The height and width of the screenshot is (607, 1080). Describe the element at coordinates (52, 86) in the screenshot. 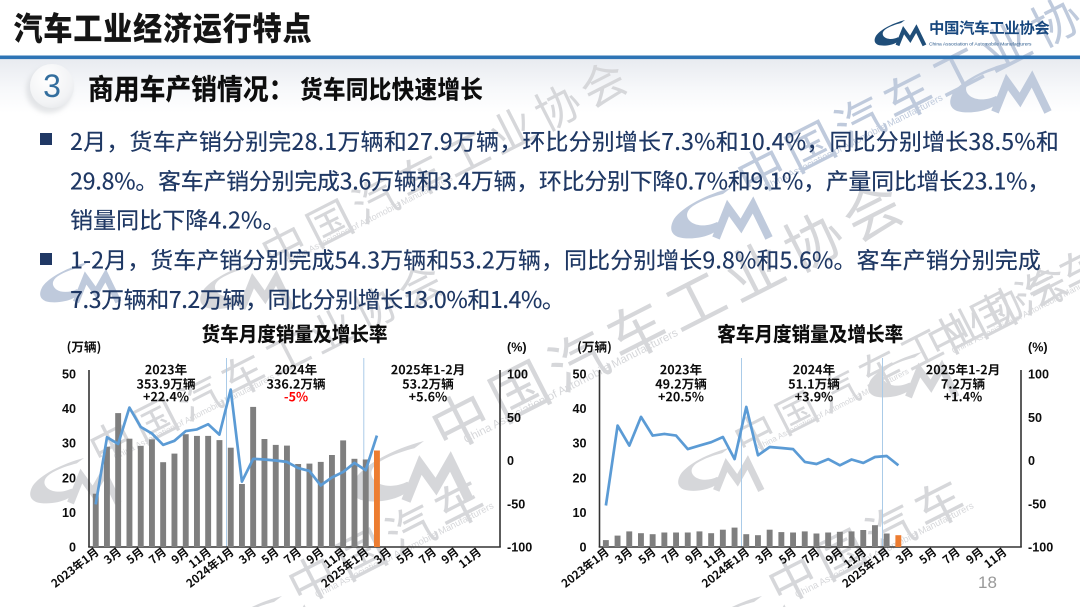

I see `svg-text: 3` at that location.